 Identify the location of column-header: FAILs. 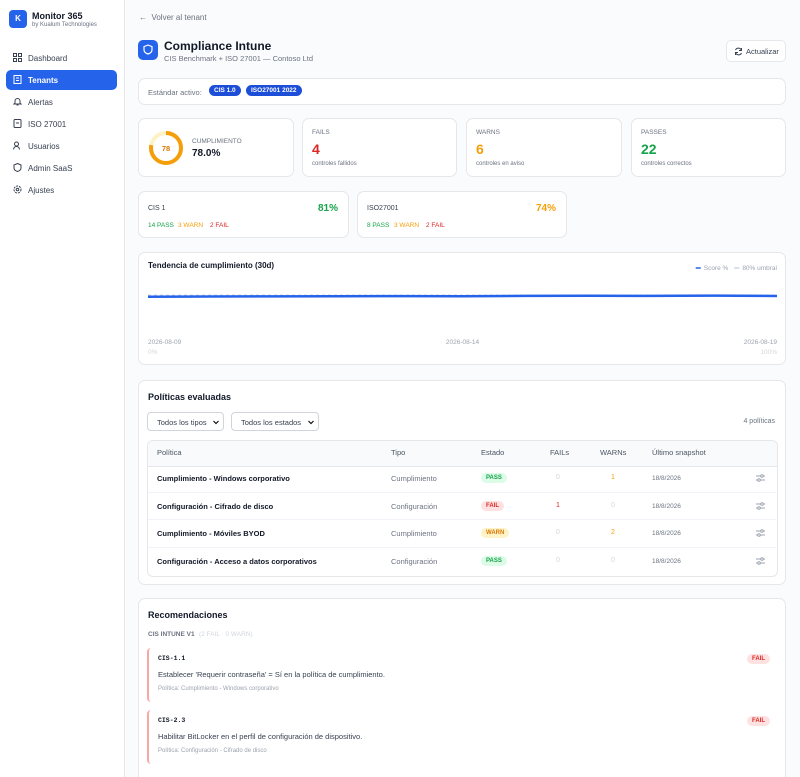
(560, 452).